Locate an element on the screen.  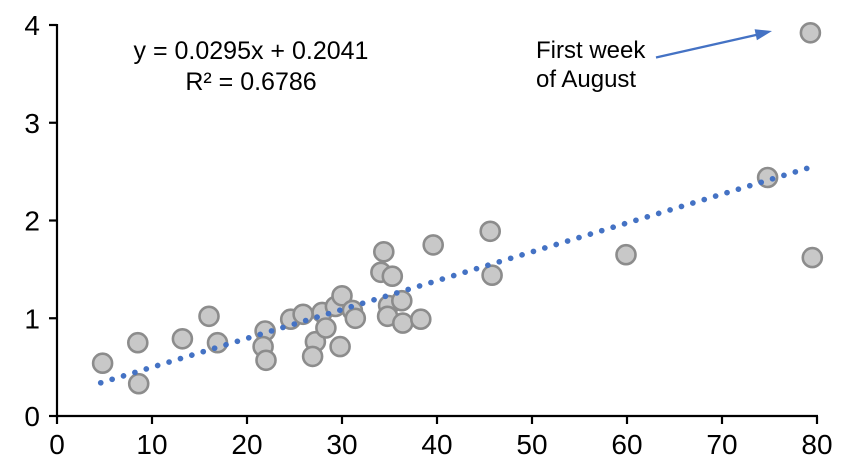
y-axis-ticks: 0 1 2 3 4 is located at coordinates (40, 221).